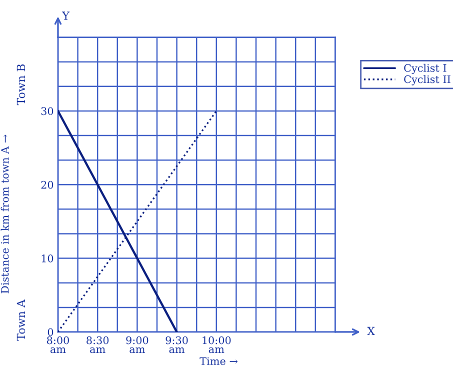 This screenshot has height=373, width=453. What do you see at coordinates (4, 214) in the screenshot?
I see `y-axis-title: Distance in km from town A →` at bounding box center [4, 214].